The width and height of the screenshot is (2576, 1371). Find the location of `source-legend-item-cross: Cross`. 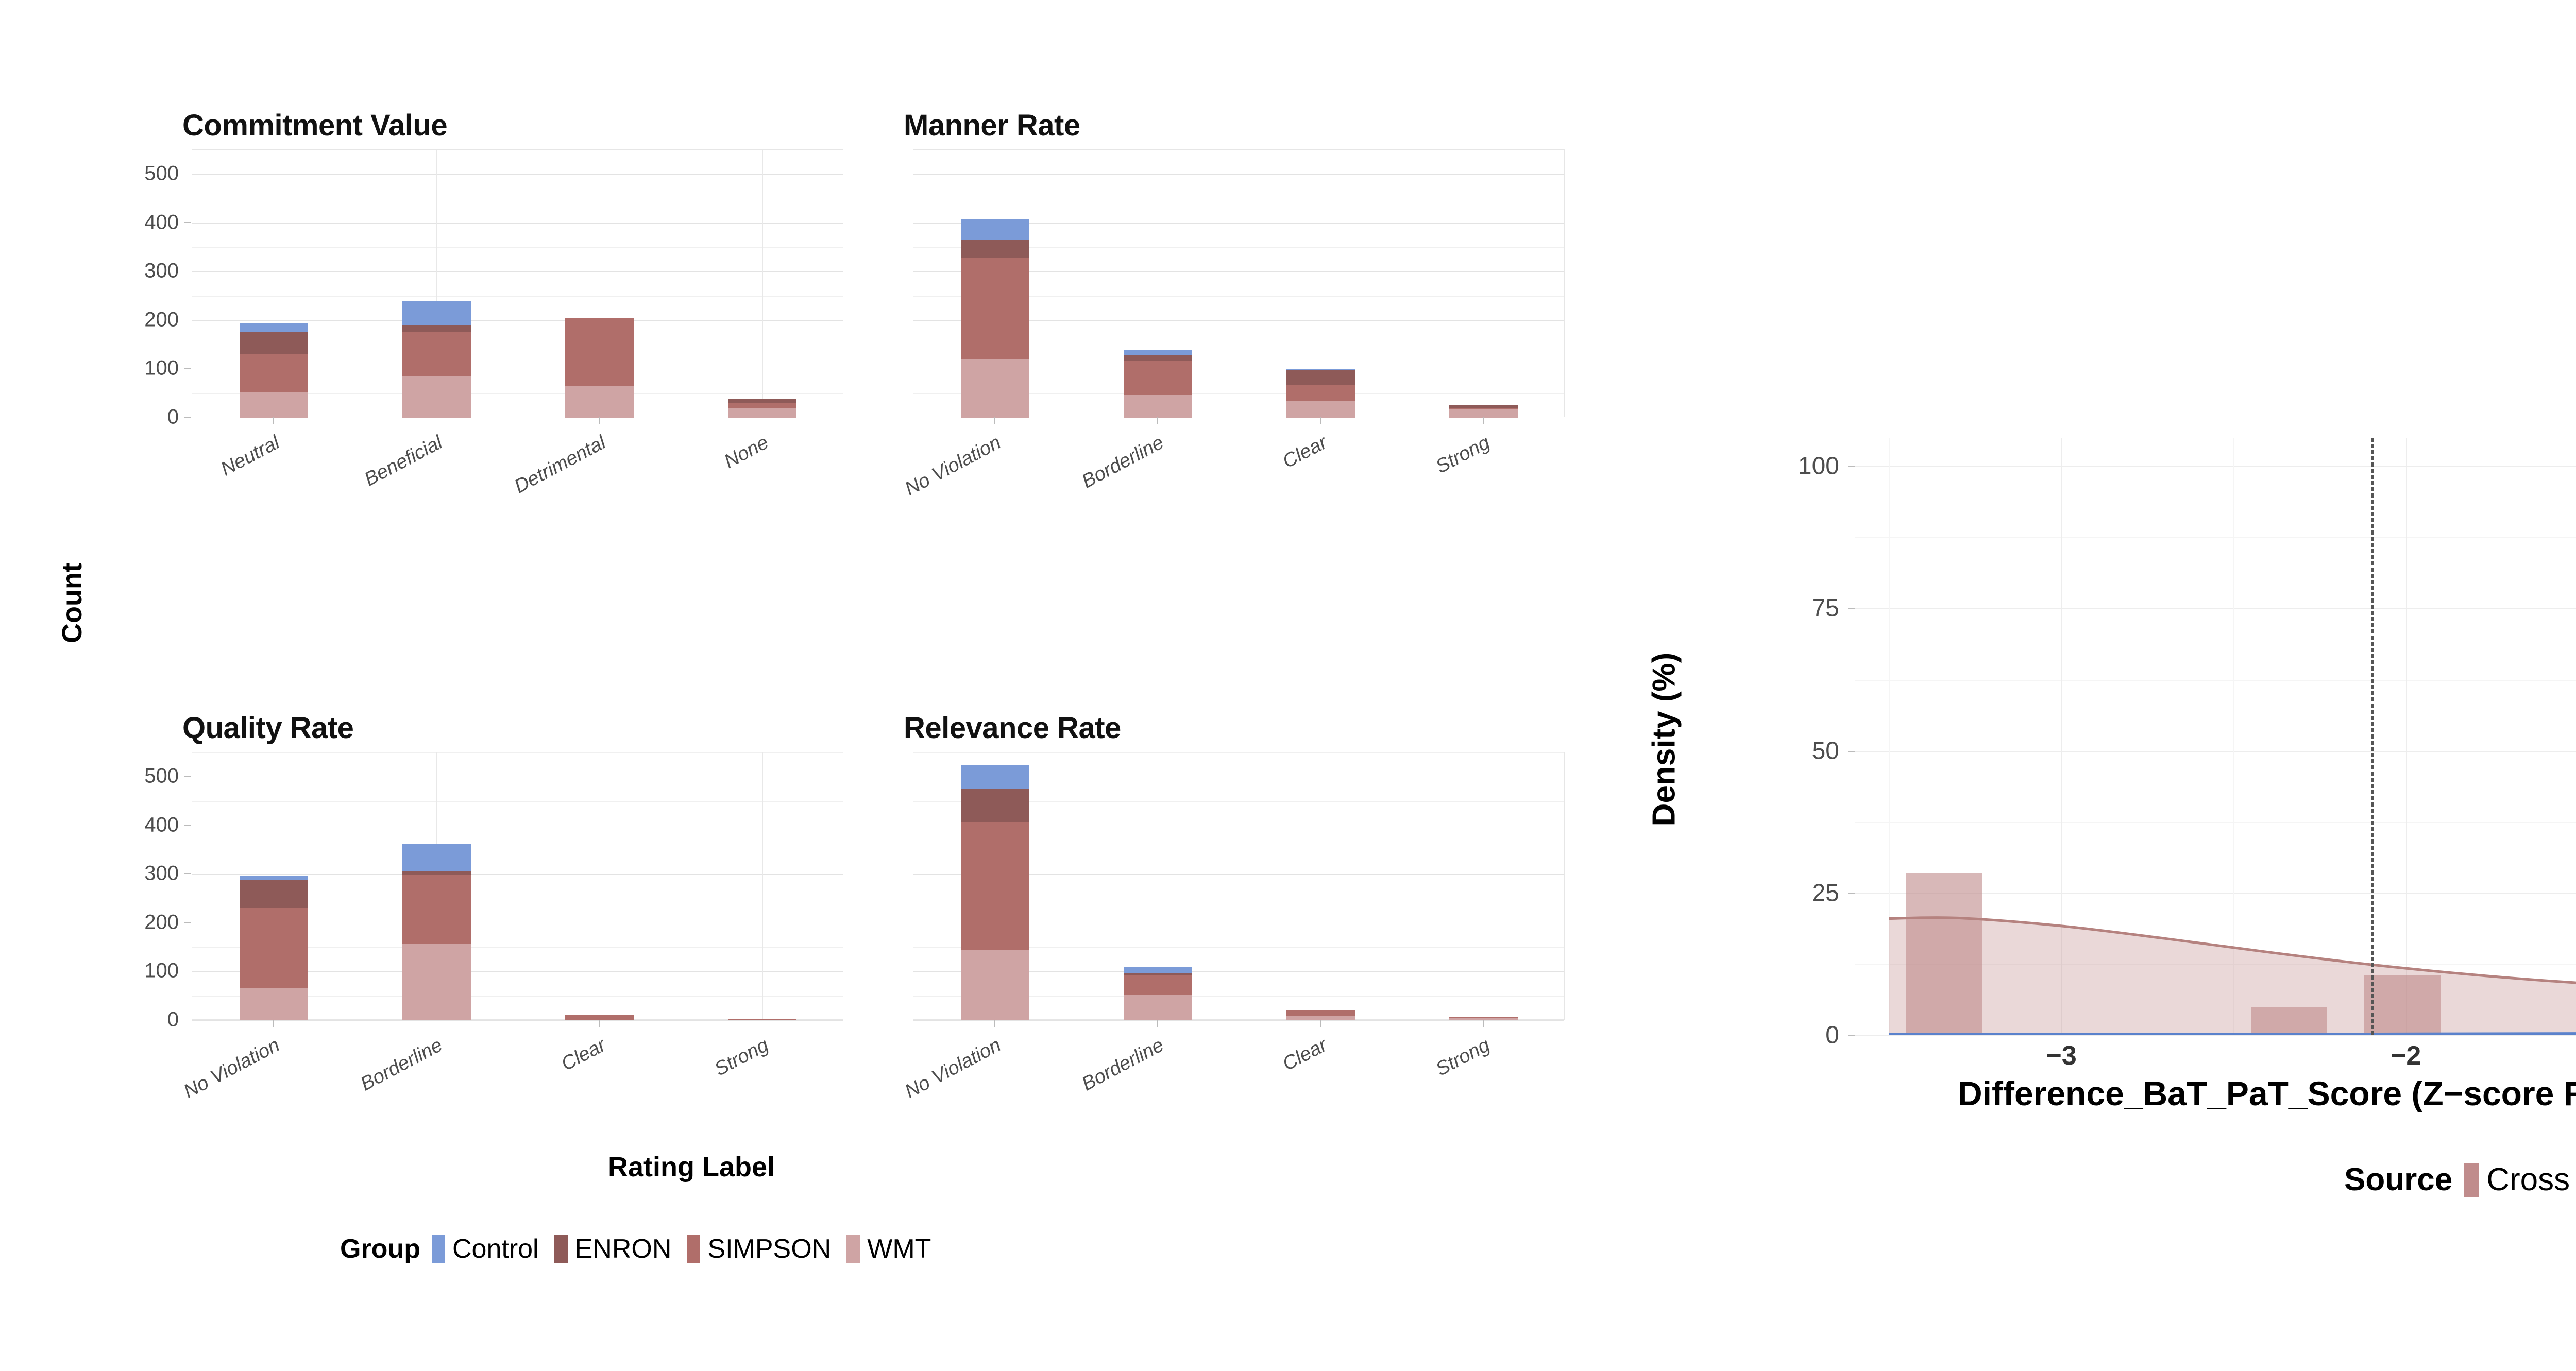

source-legend-item-cross: Cross is located at coordinates (2517, 1179).